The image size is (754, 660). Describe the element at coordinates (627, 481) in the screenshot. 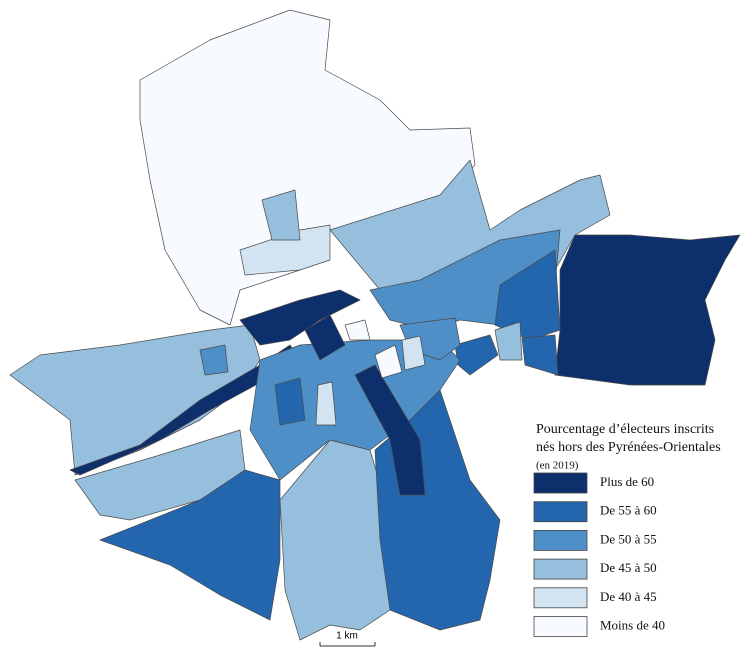

I see `legend-label: Plus de 60` at that location.